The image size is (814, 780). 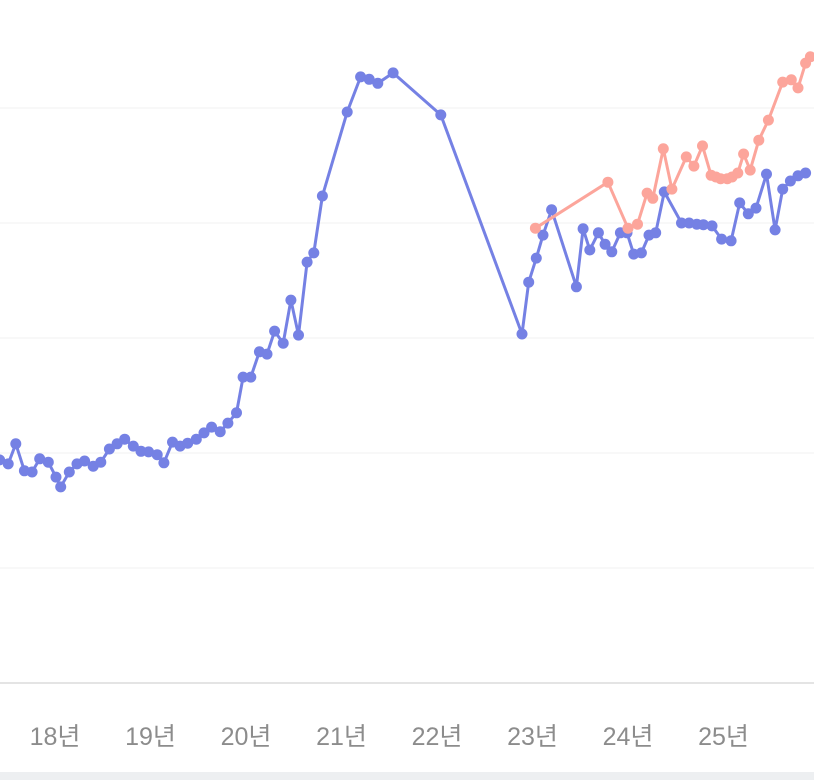 I want to click on x-tick-label: 18년, so click(x=55, y=737).